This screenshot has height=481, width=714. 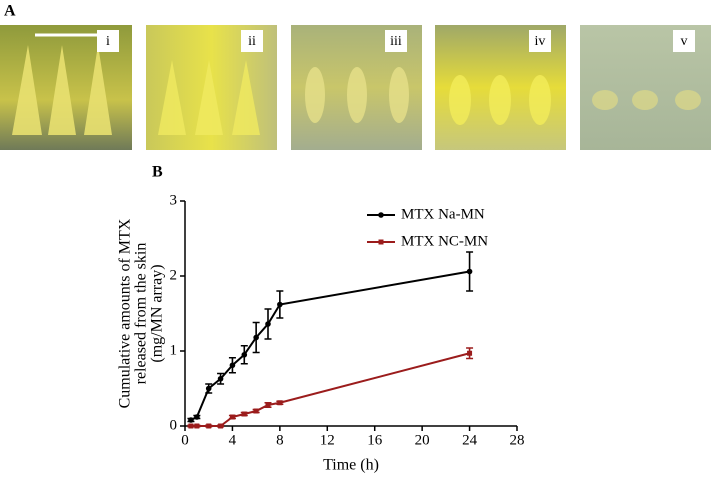 What do you see at coordinates (375, 440) in the screenshot?
I see `x-tick-label: 16` at bounding box center [375, 440].